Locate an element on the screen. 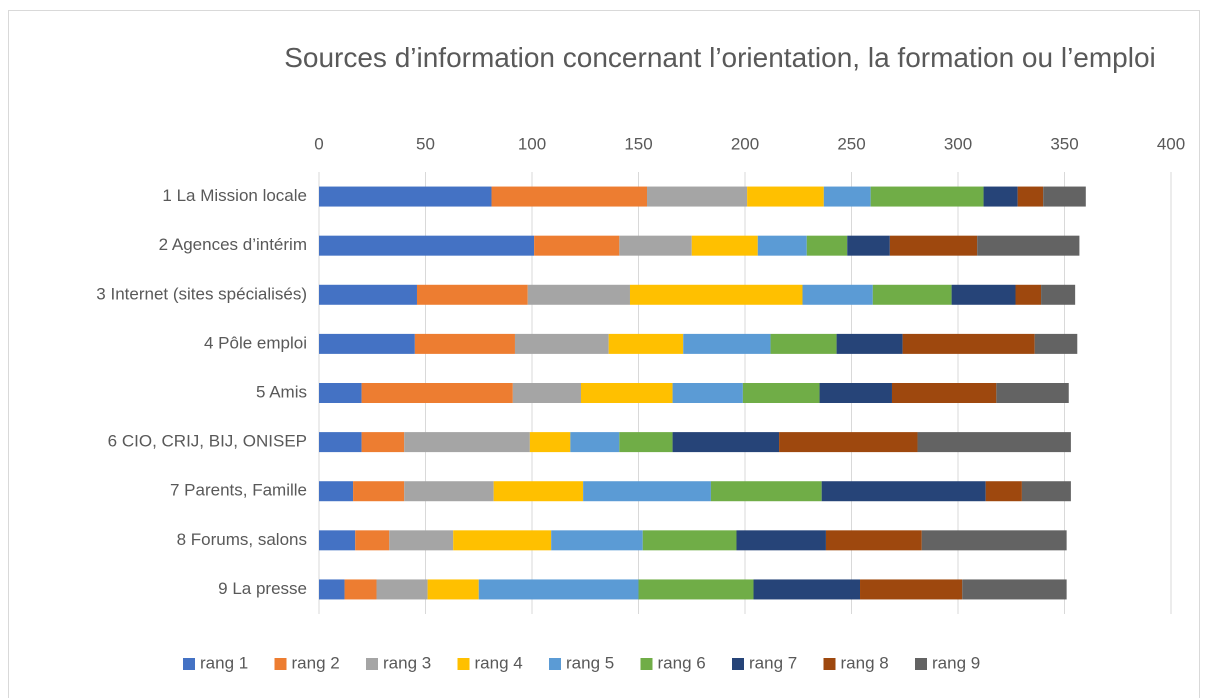  legend-label: rang 4 is located at coordinates (499, 662).